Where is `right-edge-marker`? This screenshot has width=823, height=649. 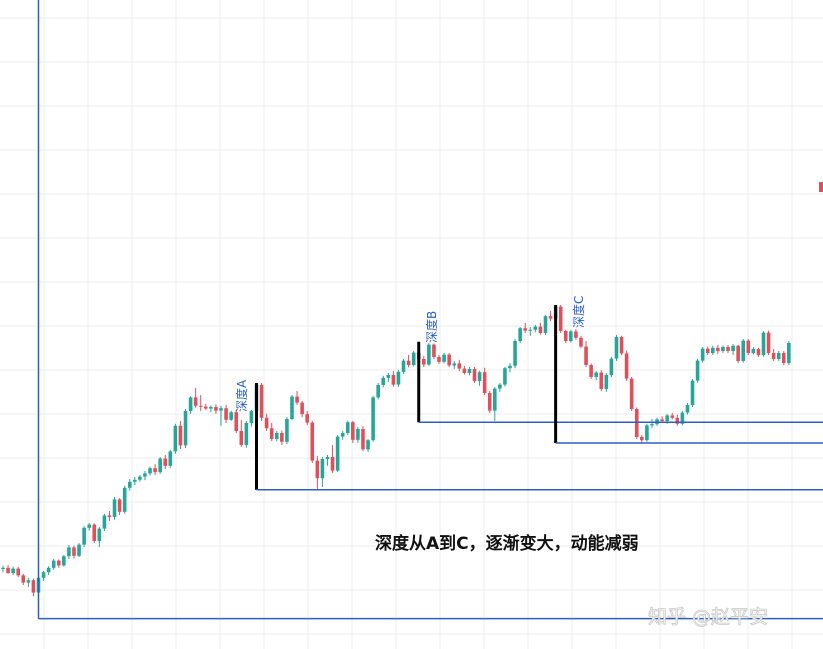
right-edge-marker is located at coordinates (821, 187).